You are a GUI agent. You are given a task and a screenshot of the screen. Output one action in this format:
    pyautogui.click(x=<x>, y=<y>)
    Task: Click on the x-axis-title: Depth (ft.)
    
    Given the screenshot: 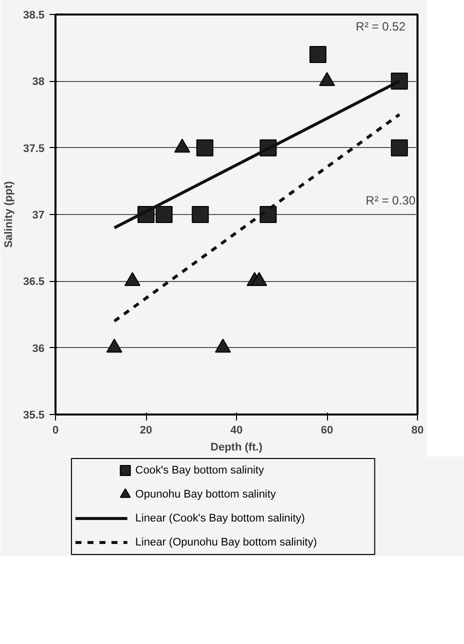 What is the action you would take?
    pyautogui.click(x=236, y=448)
    